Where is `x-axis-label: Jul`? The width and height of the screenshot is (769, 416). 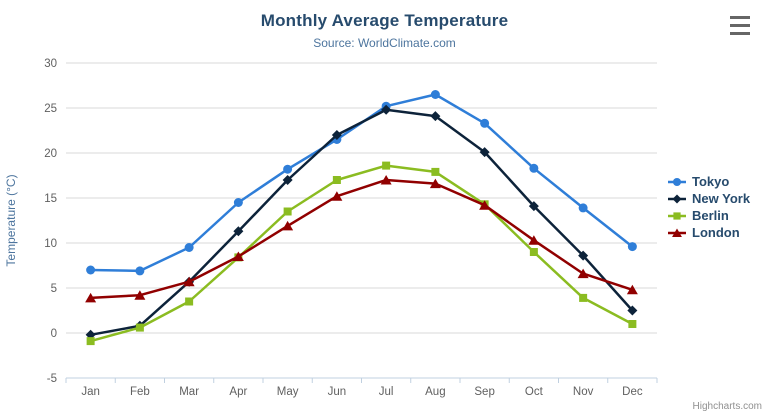
x-axis-label: Jul is located at coordinates (386, 392).